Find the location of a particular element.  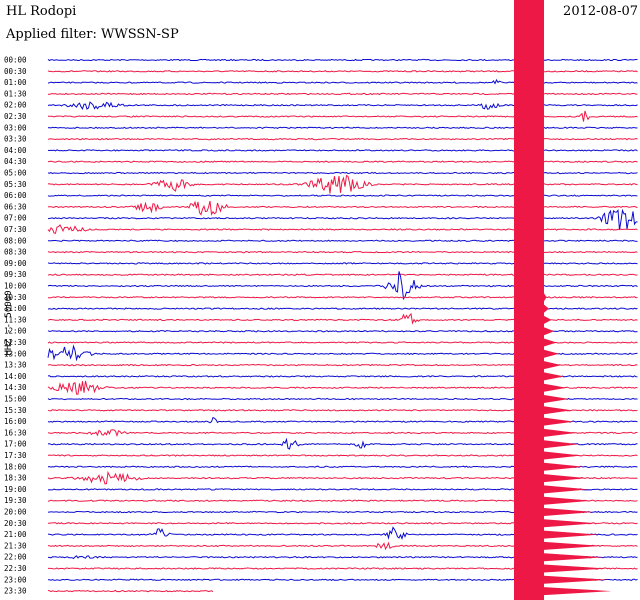

time-tick-label: 08:00 is located at coordinates (15, 240).